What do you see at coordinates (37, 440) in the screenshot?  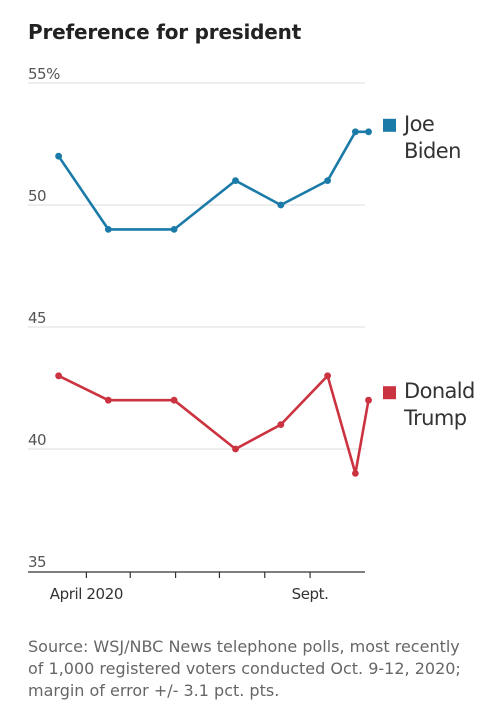 I see `y-tick-label: 40` at bounding box center [37, 440].